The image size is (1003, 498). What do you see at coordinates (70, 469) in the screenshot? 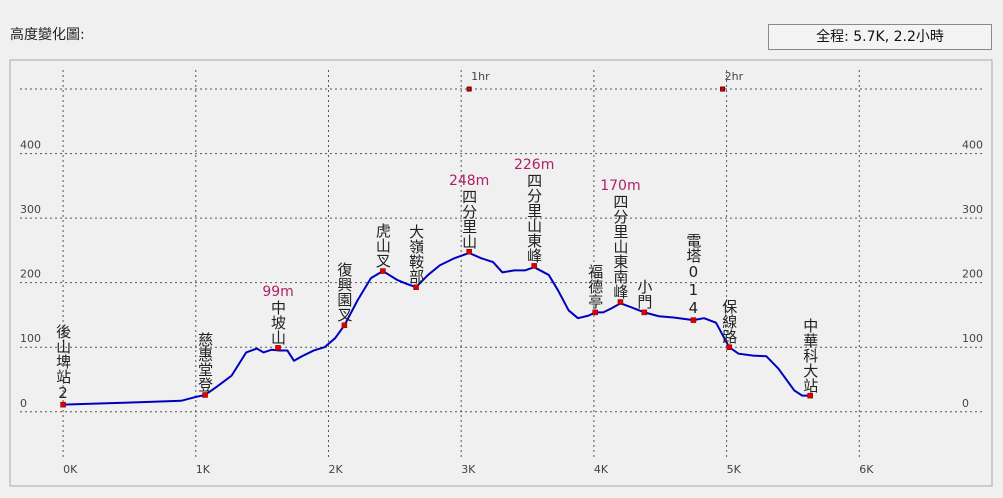
I see `x-tick-label: 0K` at bounding box center [70, 469].